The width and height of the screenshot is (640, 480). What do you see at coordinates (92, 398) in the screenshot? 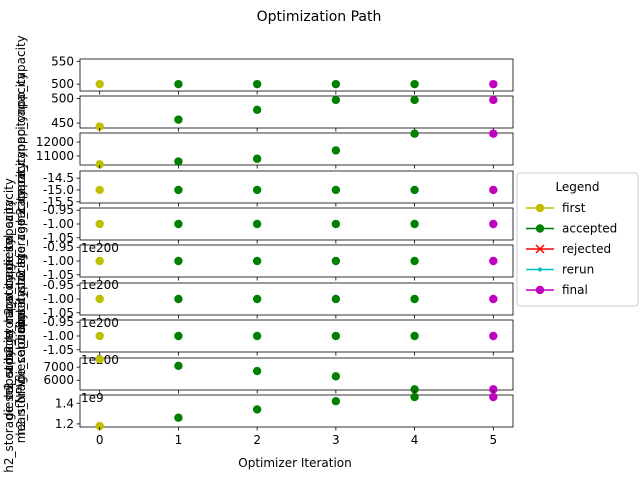
I see `y-offset-text: 1e9` at bounding box center [92, 398].